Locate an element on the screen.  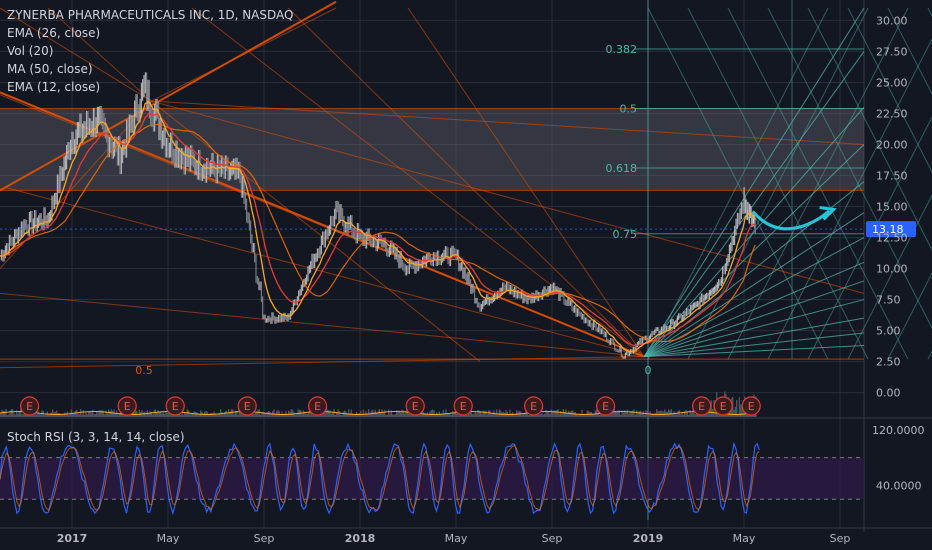
price-tick-label: 2.50 is located at coordinates (888, 362).